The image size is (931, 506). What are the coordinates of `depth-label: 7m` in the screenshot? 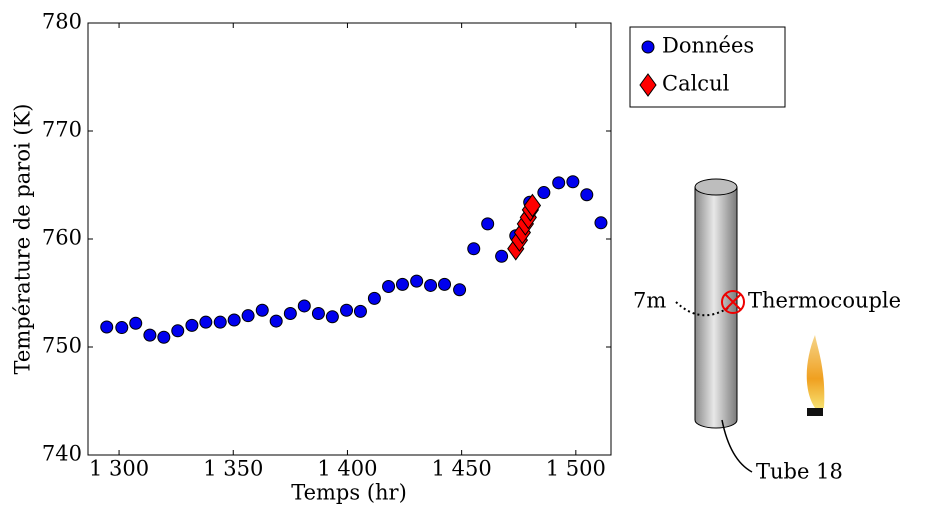 It's located at (649, 301).